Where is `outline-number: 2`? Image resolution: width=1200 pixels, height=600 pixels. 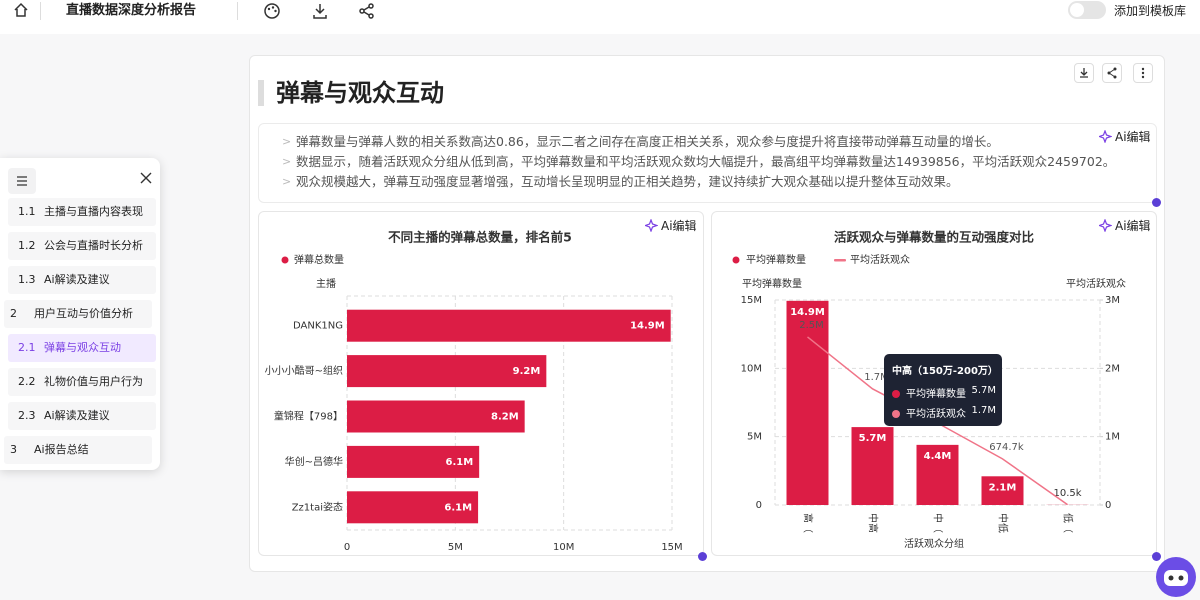
outline-number: 2 is located at coordinates (13, 313).